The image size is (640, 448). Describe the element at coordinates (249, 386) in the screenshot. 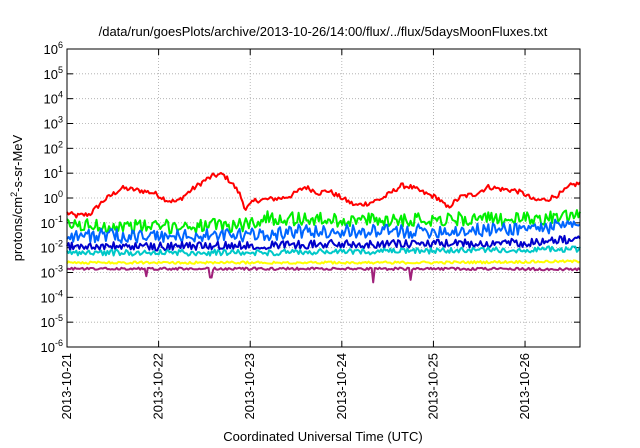

I see `x-tick-label: 2013-10-23` at that location.